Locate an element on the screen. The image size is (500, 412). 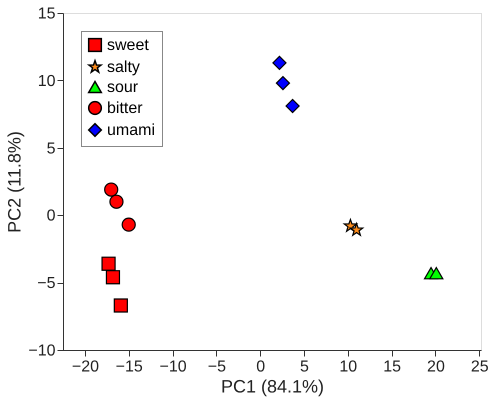
y-tick-label: −5 is located at coordinates (46, 283).